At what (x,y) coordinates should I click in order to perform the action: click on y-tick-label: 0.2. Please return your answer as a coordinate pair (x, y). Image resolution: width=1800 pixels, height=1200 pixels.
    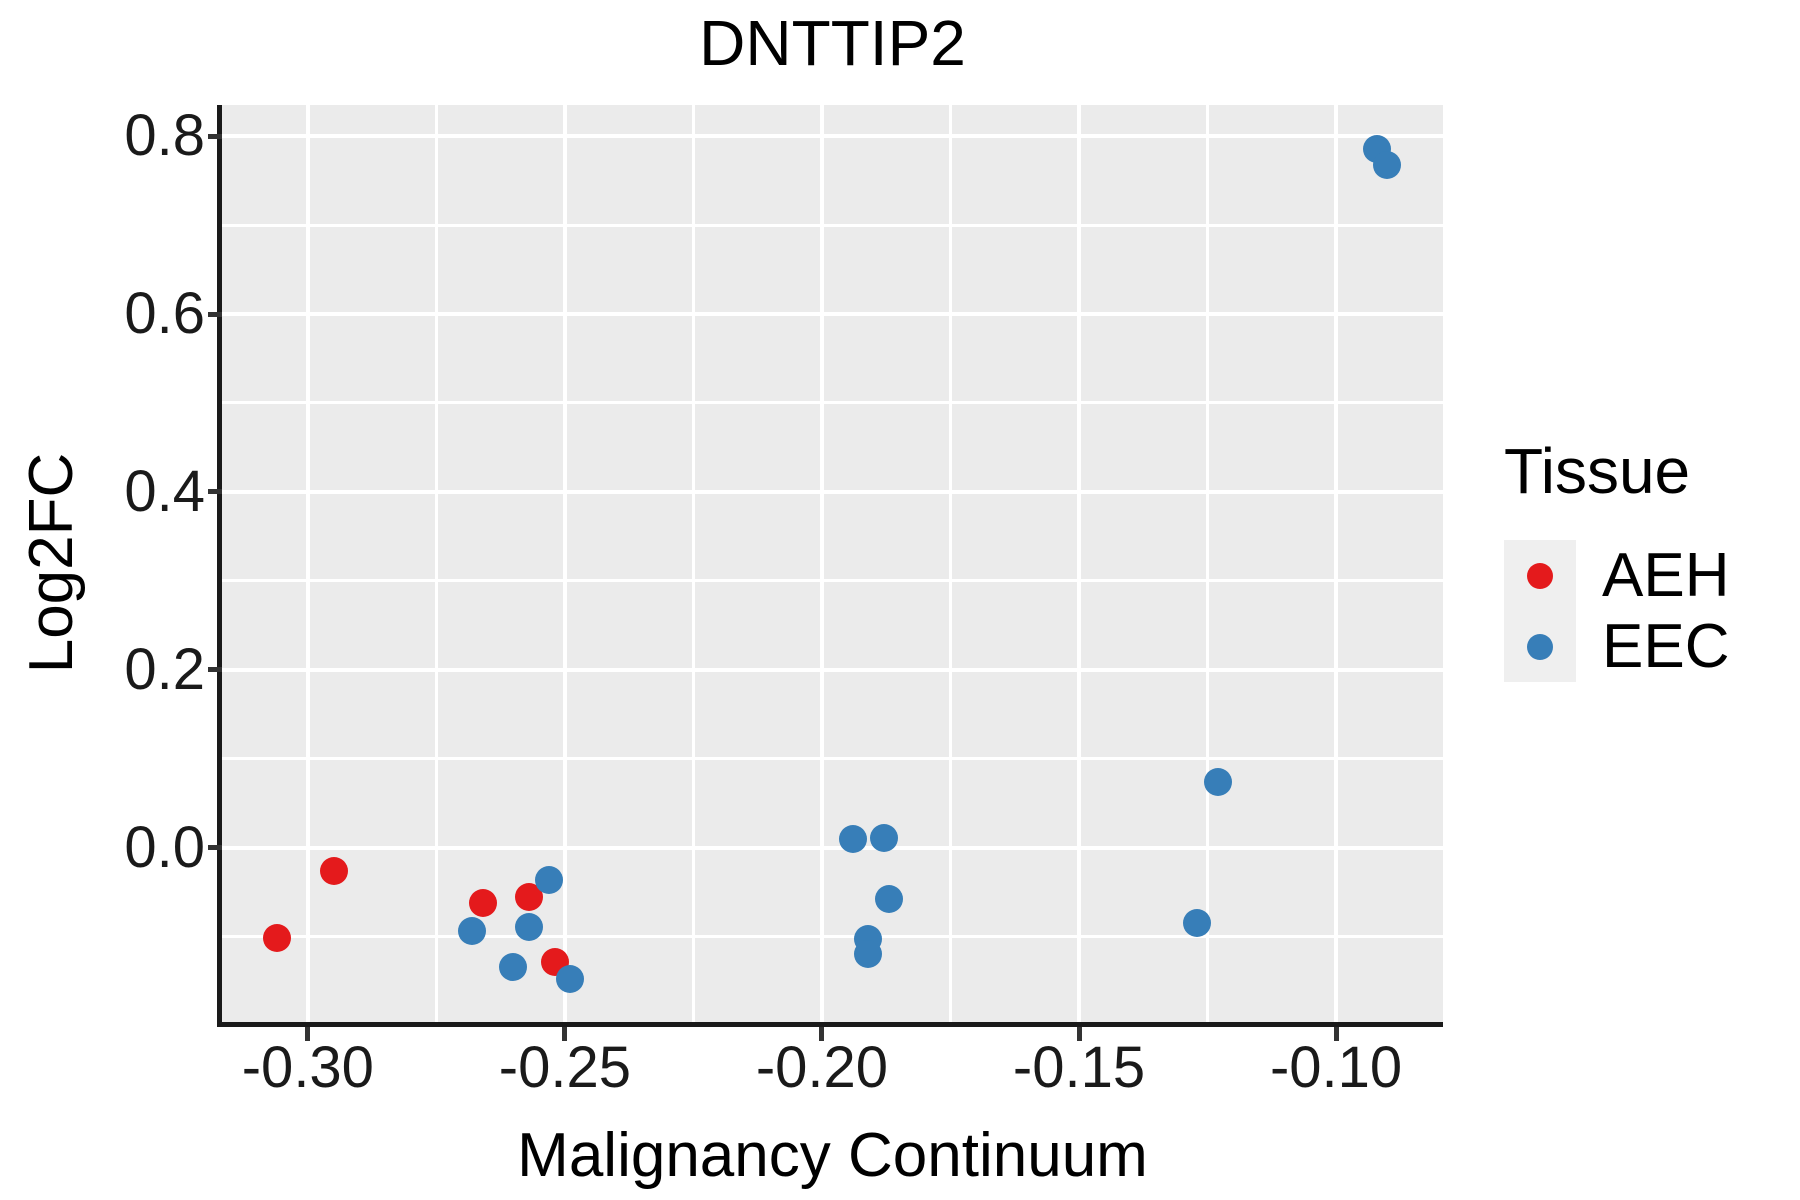
    Looking at the image, I should click on (164, 669).